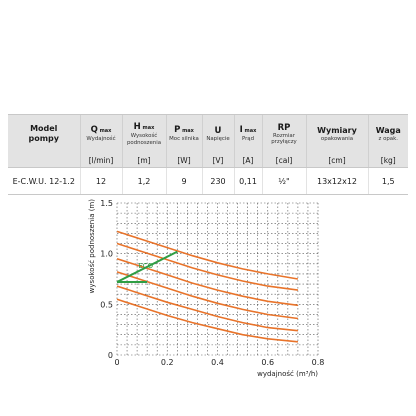 Image resolution: width=416 pixels, height=416 pixels. What do you see at coordinates (217, 362) in the screenshot?
I see `x-tick-label: 0.4` at bounding box center [217, 362].